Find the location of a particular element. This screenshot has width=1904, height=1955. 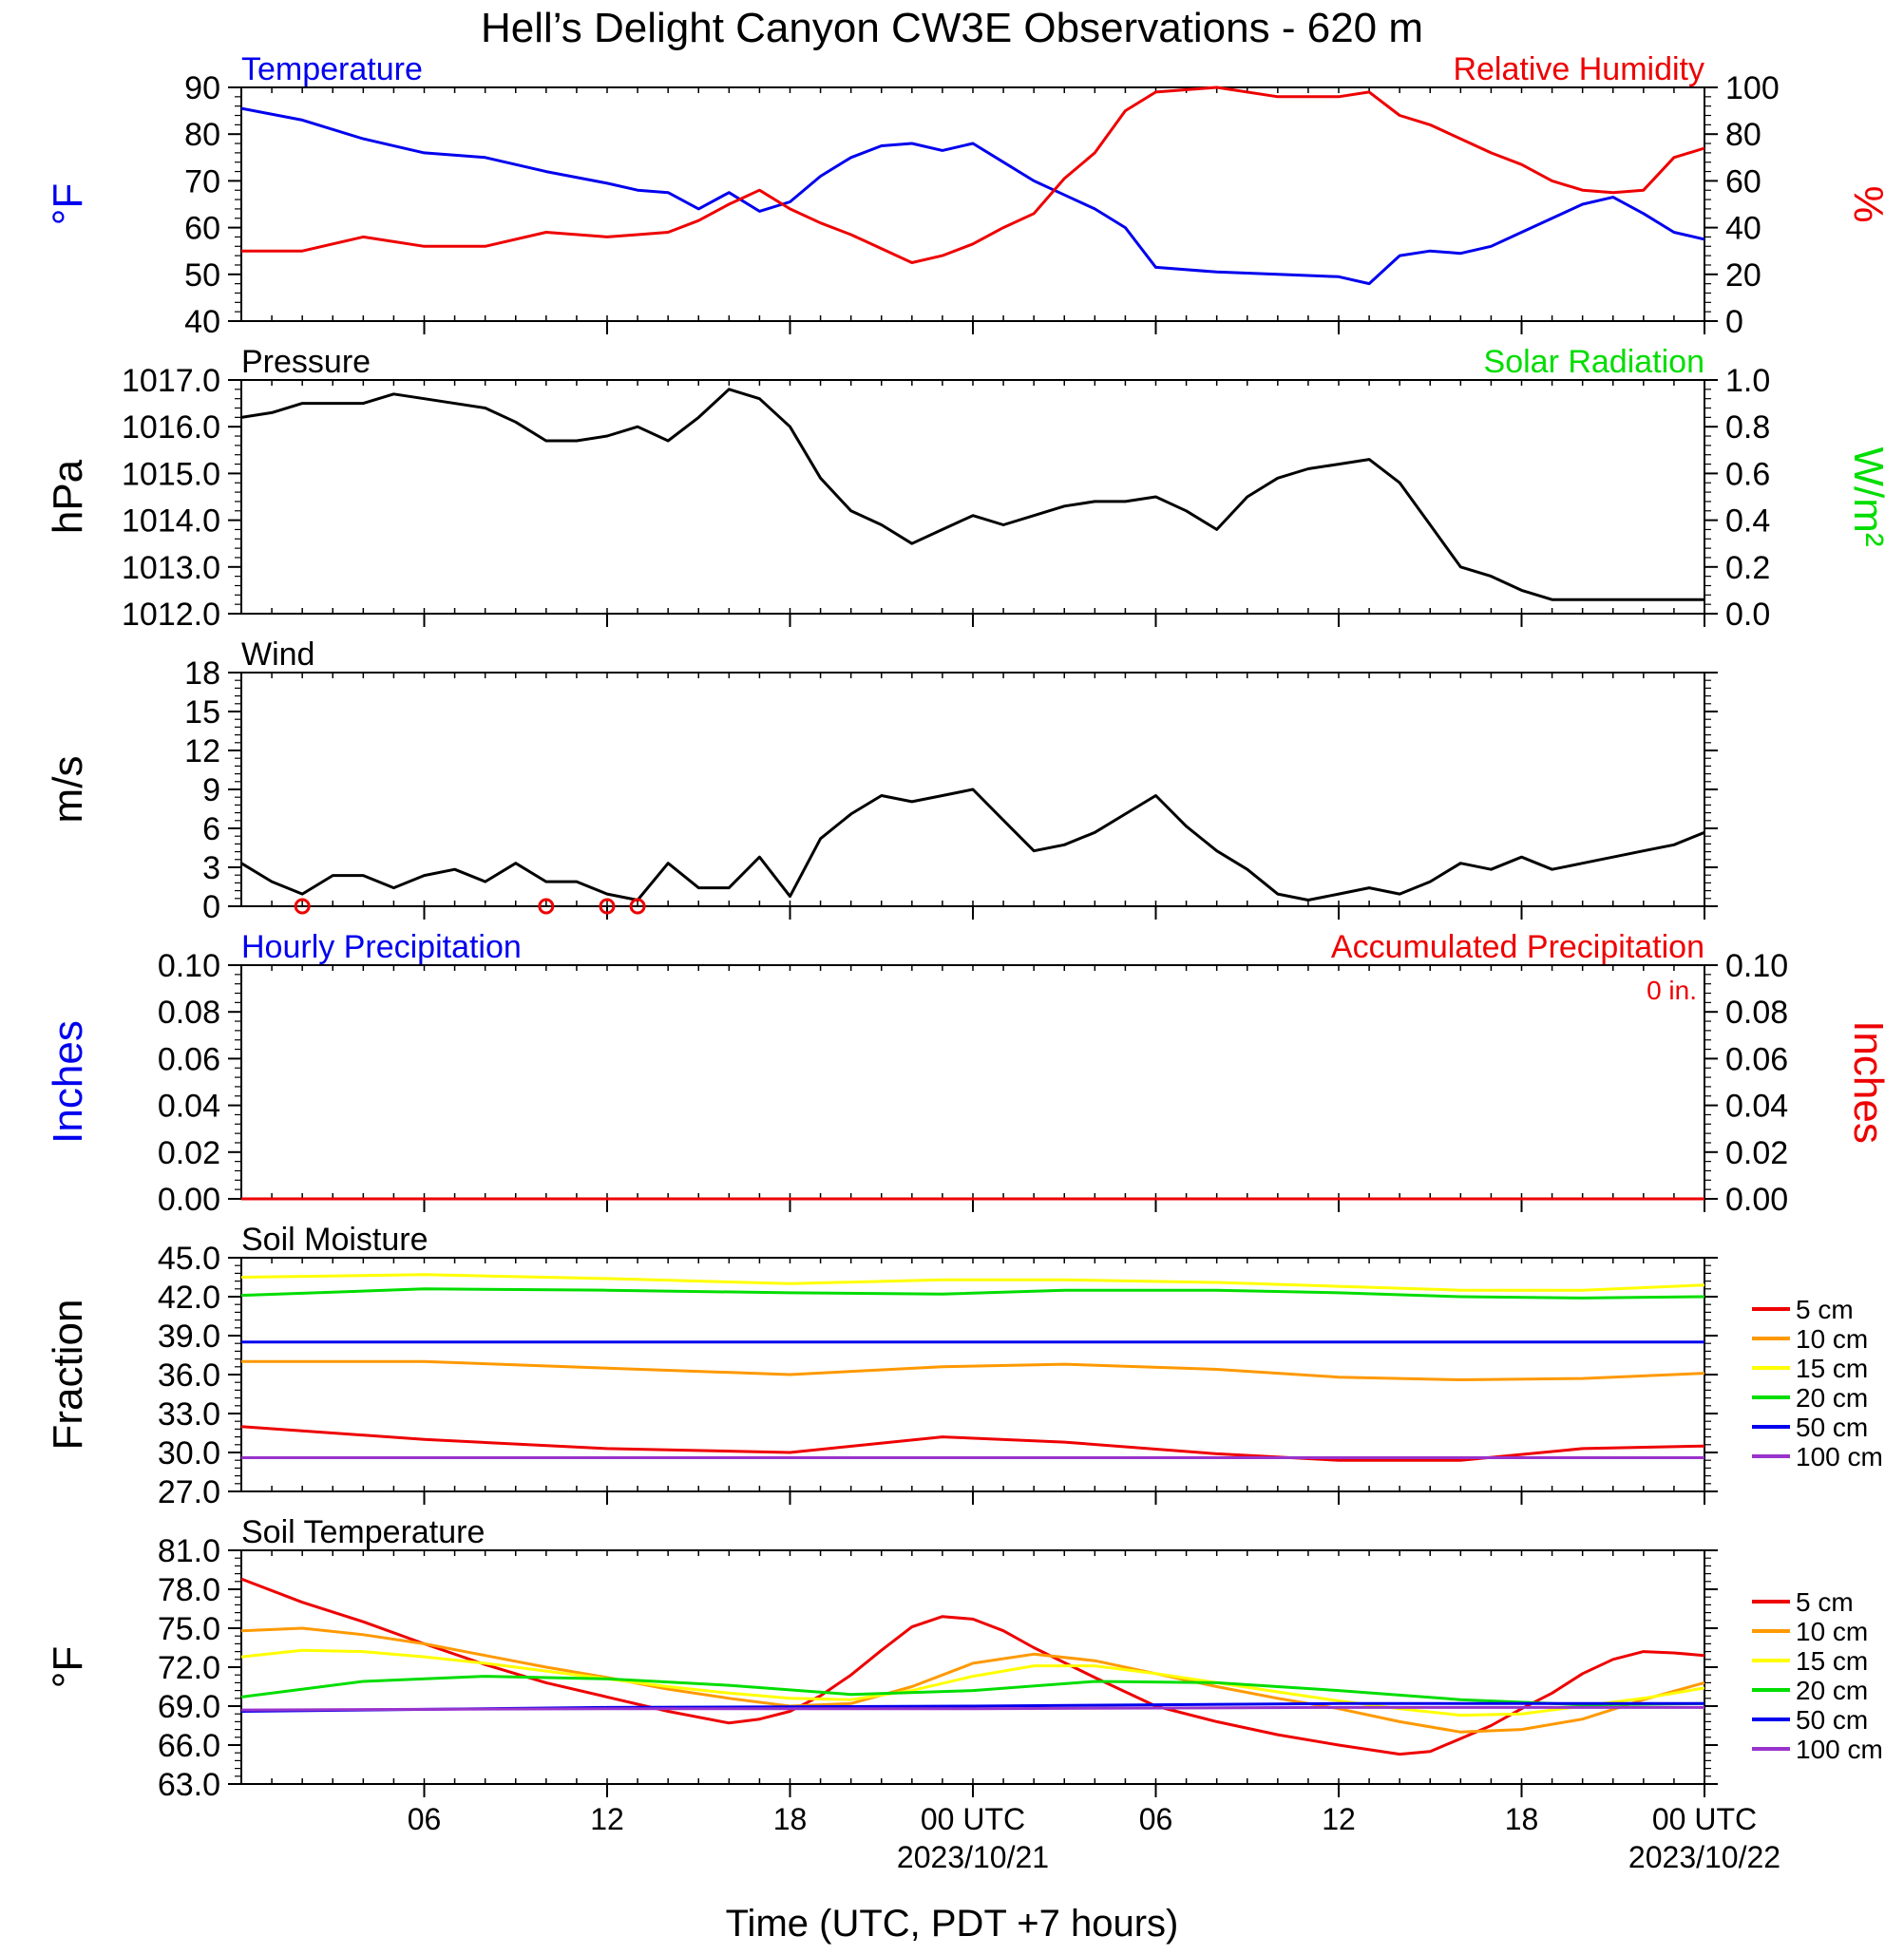

panel-title-right: Accumulated Precipitation is located at coordinates (1517, 947).